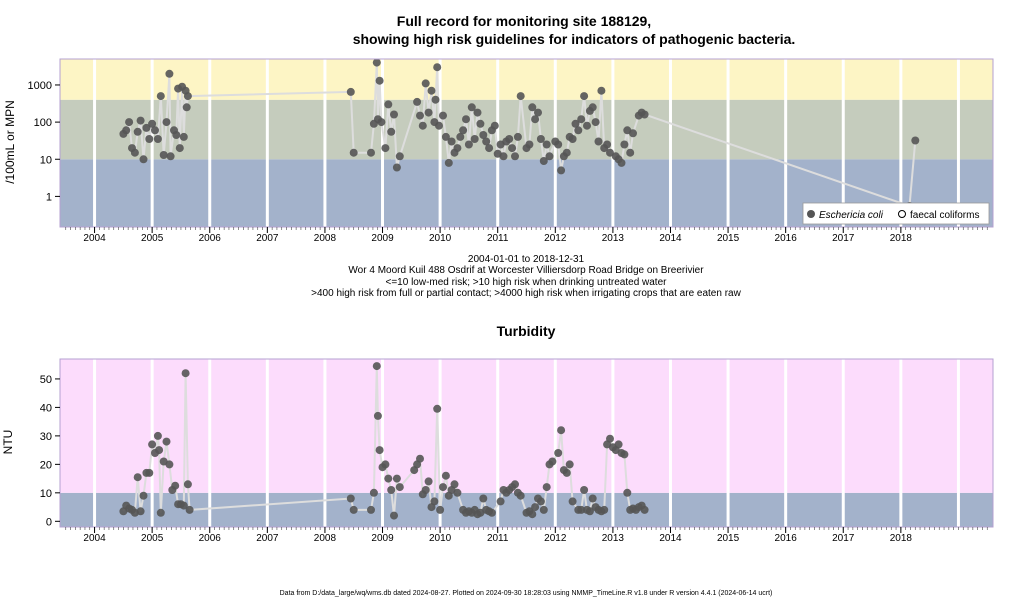  Describe the element at coordinates (43, 123) in the screenshot. I see `ecoli-y-tick-label-100: 100` at that location.